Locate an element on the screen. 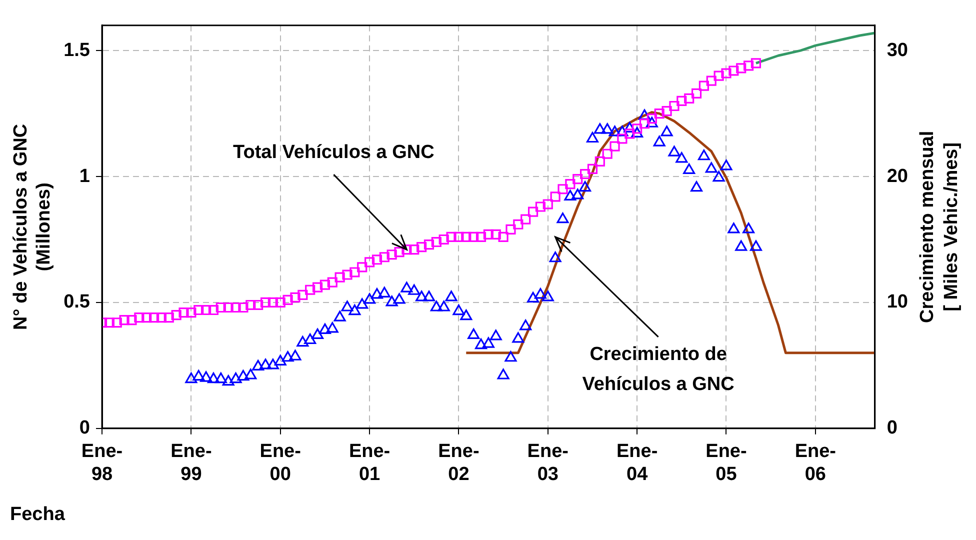 The image size is (976, 540). y-tick-label: 0 is located at coordinates (84, 428).